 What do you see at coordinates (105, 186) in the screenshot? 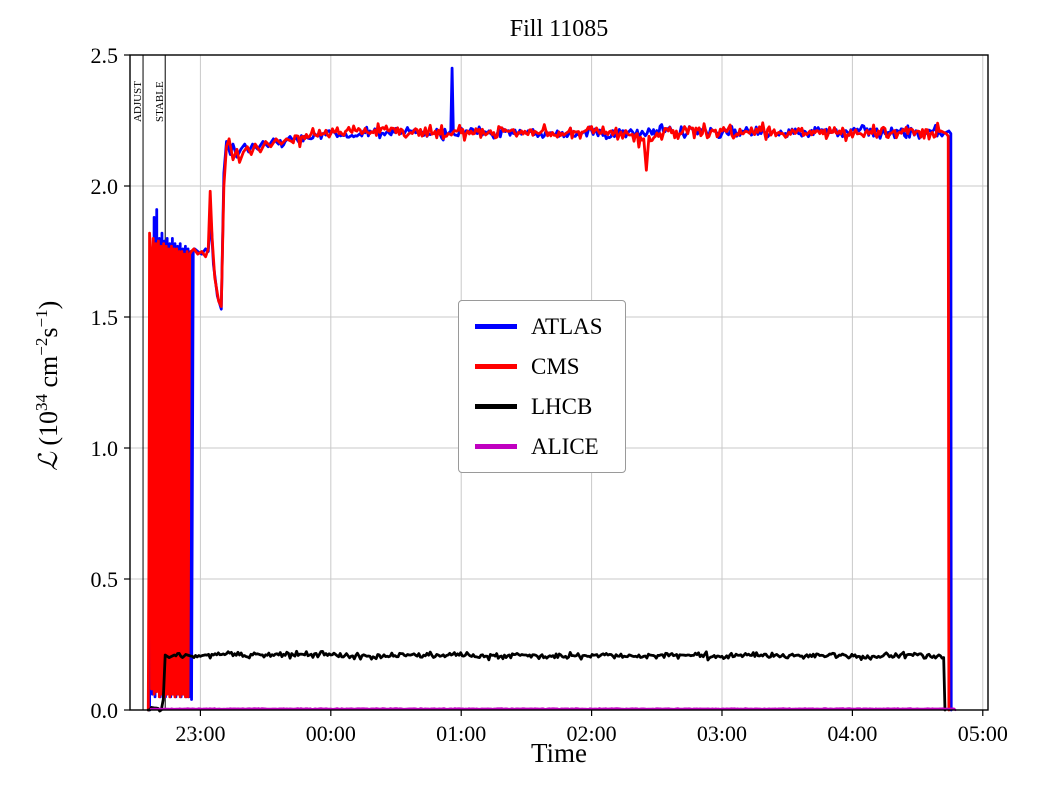
I see `y-tick-label: 2.0` at bounding box center [105, 186].